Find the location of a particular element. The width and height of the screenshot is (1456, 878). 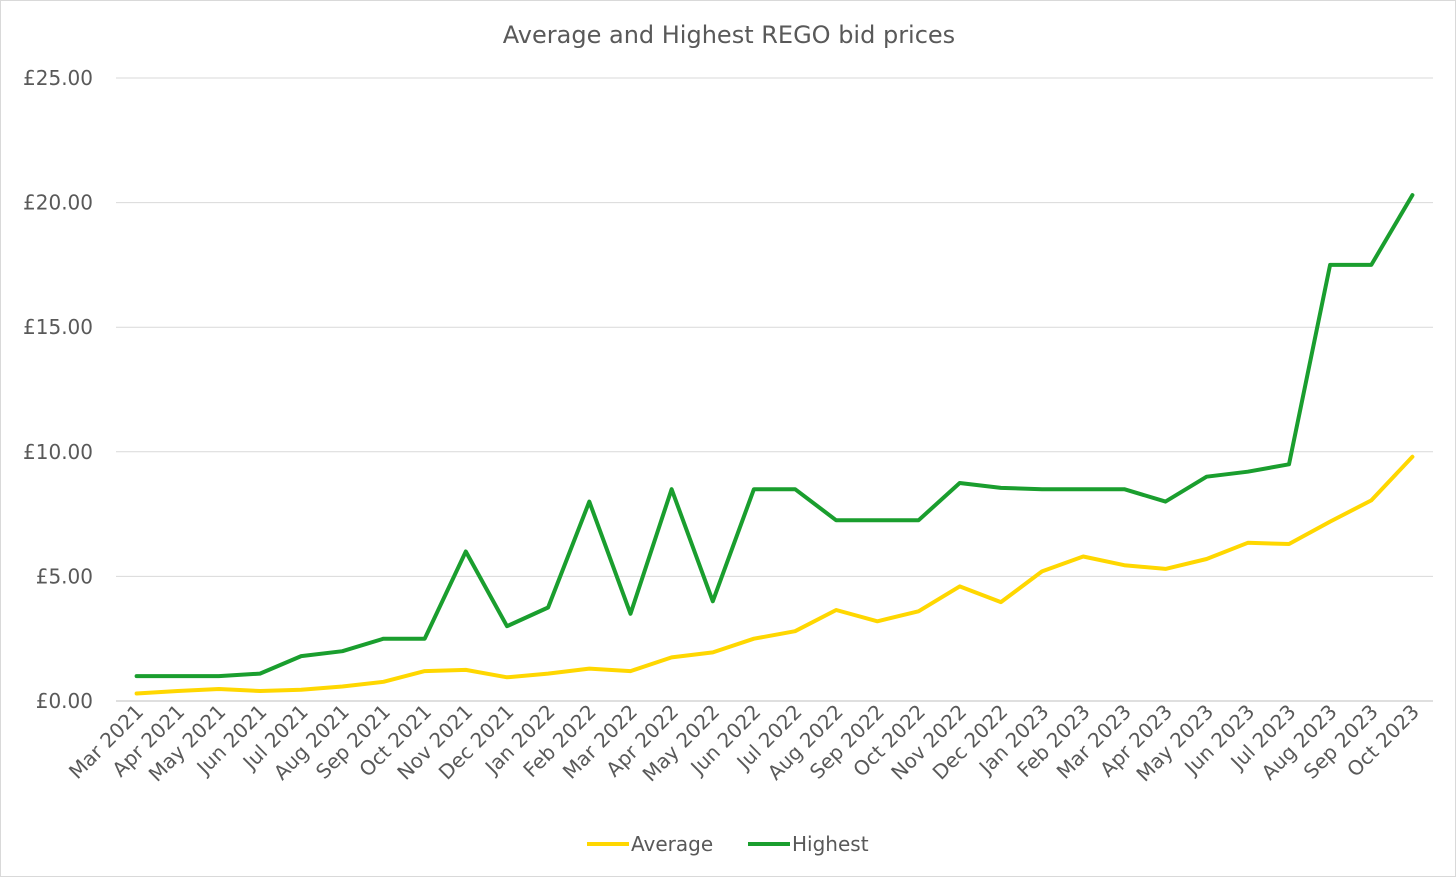

y-tick-label: £20.00 is located at coordinates (58, 203).